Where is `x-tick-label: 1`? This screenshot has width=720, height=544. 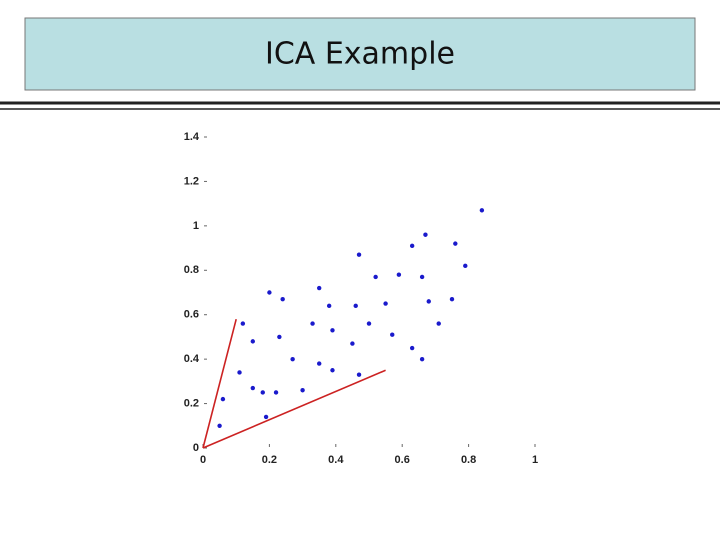
x-tick-label: 1 is located at coordinates (535, 460).